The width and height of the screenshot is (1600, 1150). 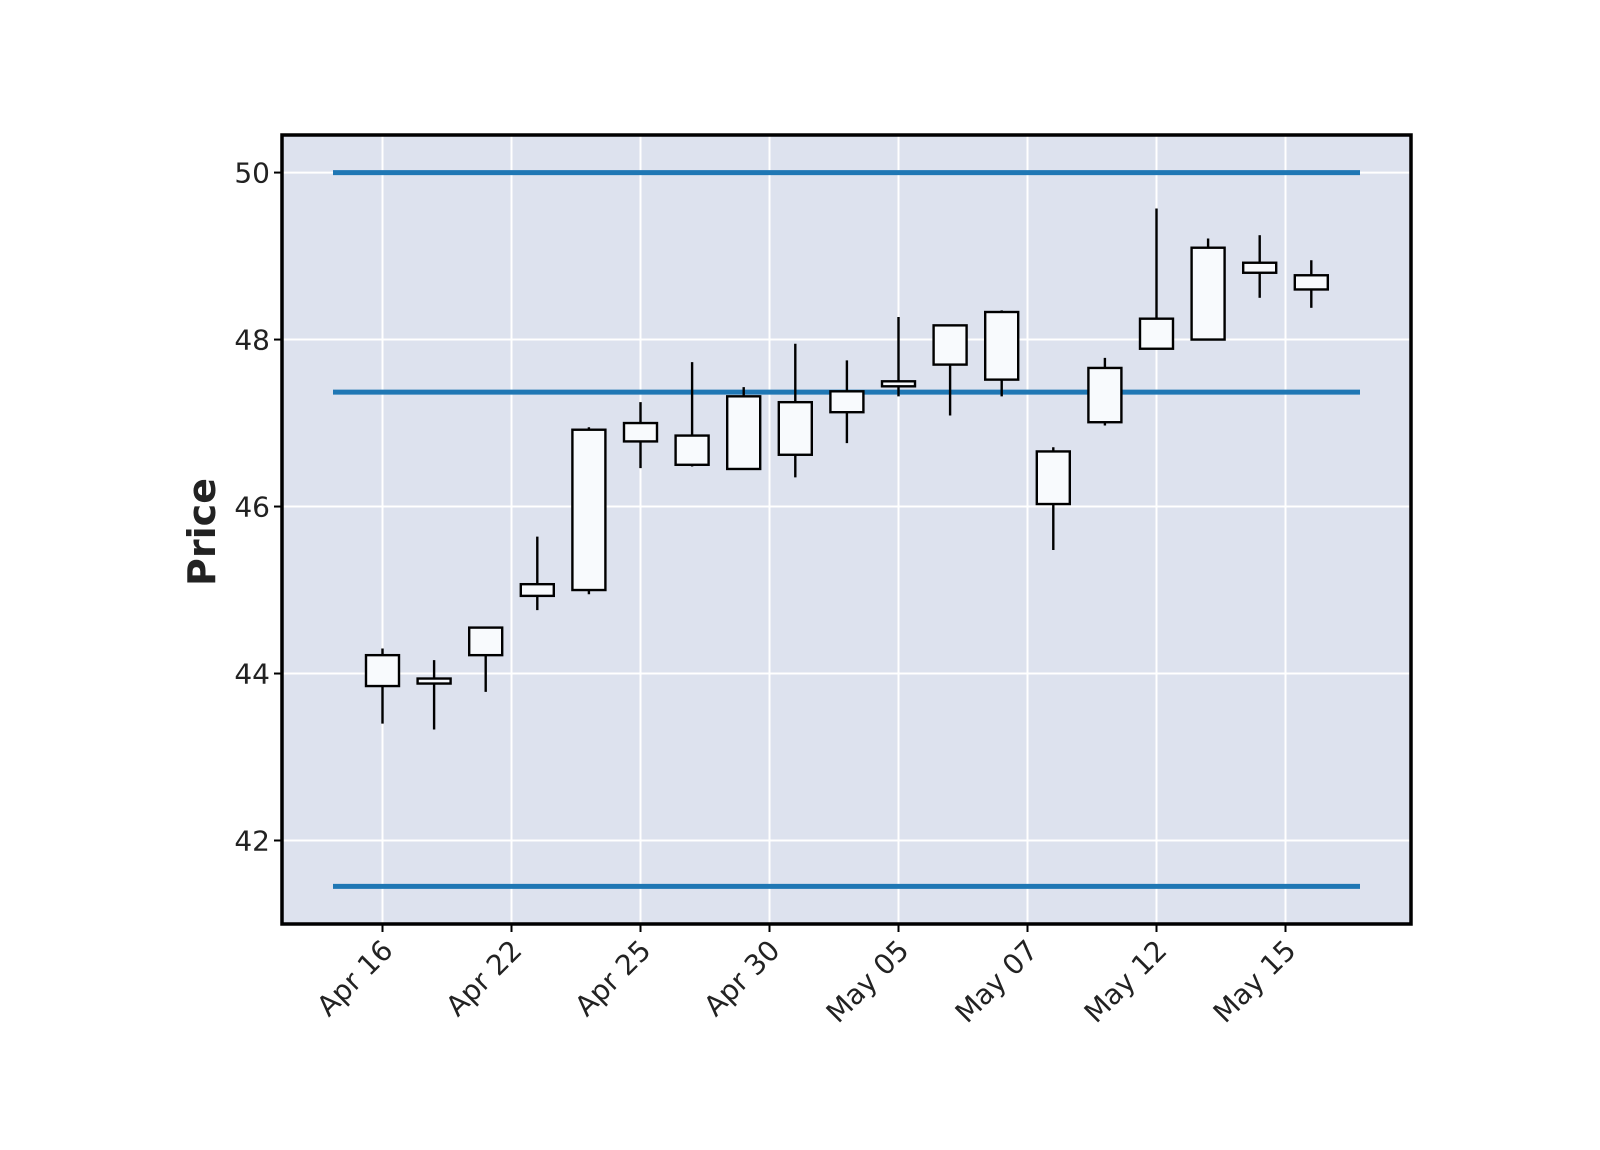 What do you see at coordinates (252, 173) in the screenshot?
I see `y-tick-label: 50` at bounding box center [252, 173].